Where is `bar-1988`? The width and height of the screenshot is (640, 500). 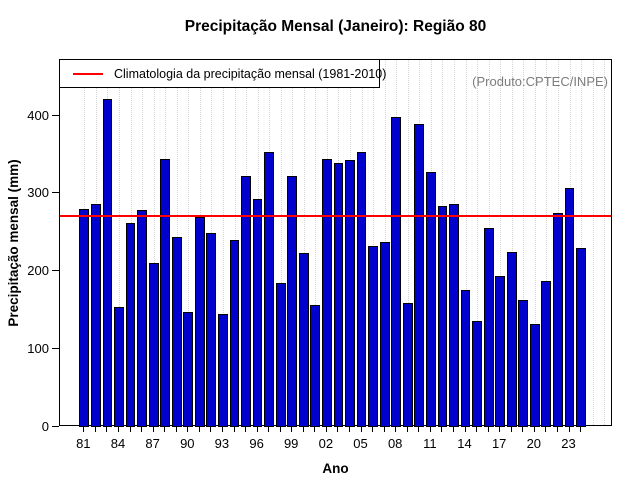
bar-1988 is located at coordinates (165, 293).